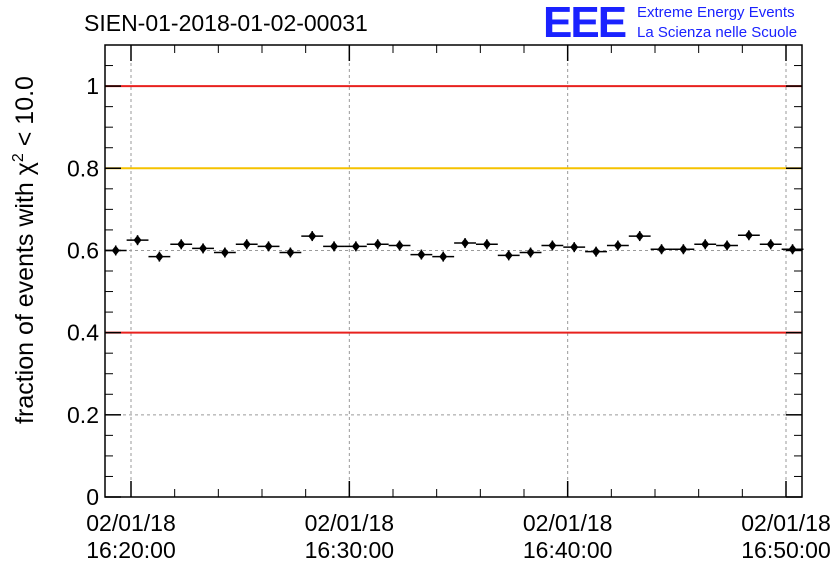  What do you see at coordinates (92, 497) in the screenshot?
I see `y-tick-label: 0` at bounding box center [92, 497].